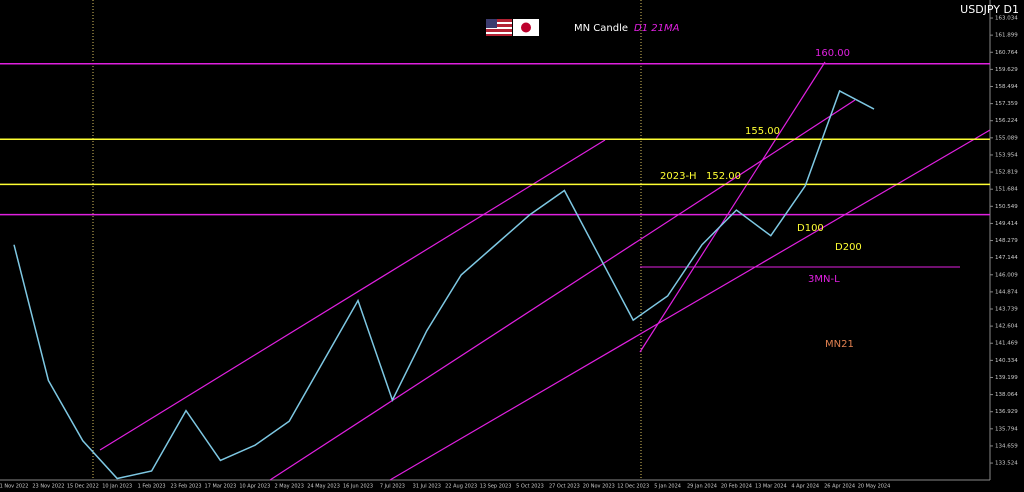 The height and width of the screenshot is (492, 1024). What do you see at coordinates (117, 487) in the screenshot?
I see `x-tick-label: 10 Jan 2023` at bounding box center [117, 487].